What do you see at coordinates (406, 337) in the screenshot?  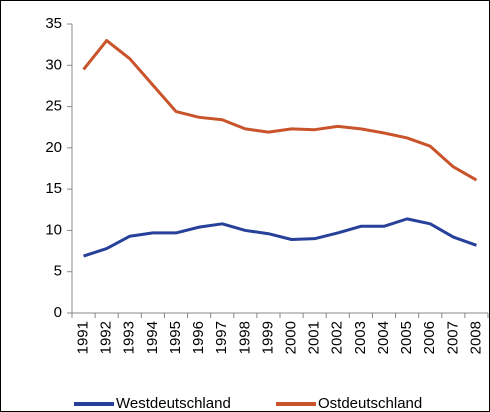 I see `x-tick-label: 2005` at bounding box center [406, 337].